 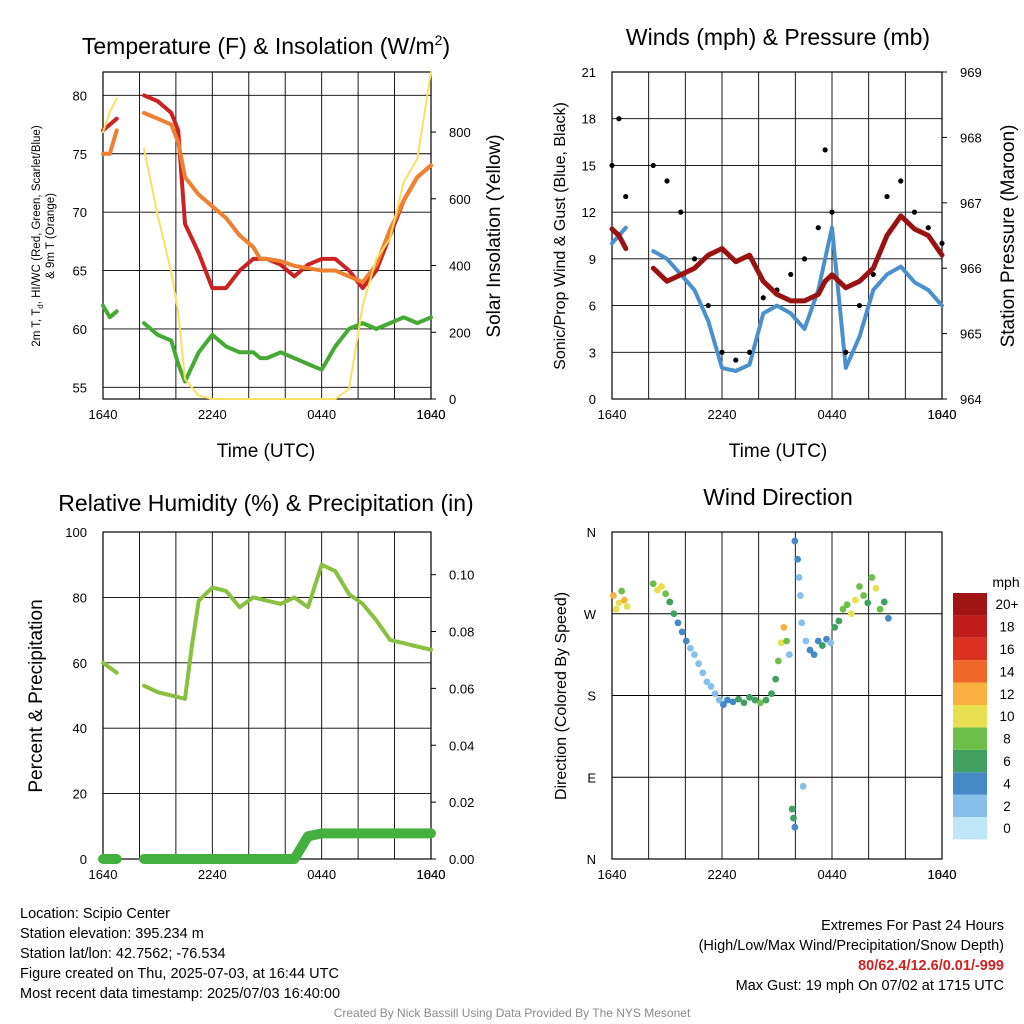 What do you see at coordinates (912, 926) in the screenshot?
I see `extremes-heading: Extremes For Past 24 Hours` at bounding box center [912, 926].